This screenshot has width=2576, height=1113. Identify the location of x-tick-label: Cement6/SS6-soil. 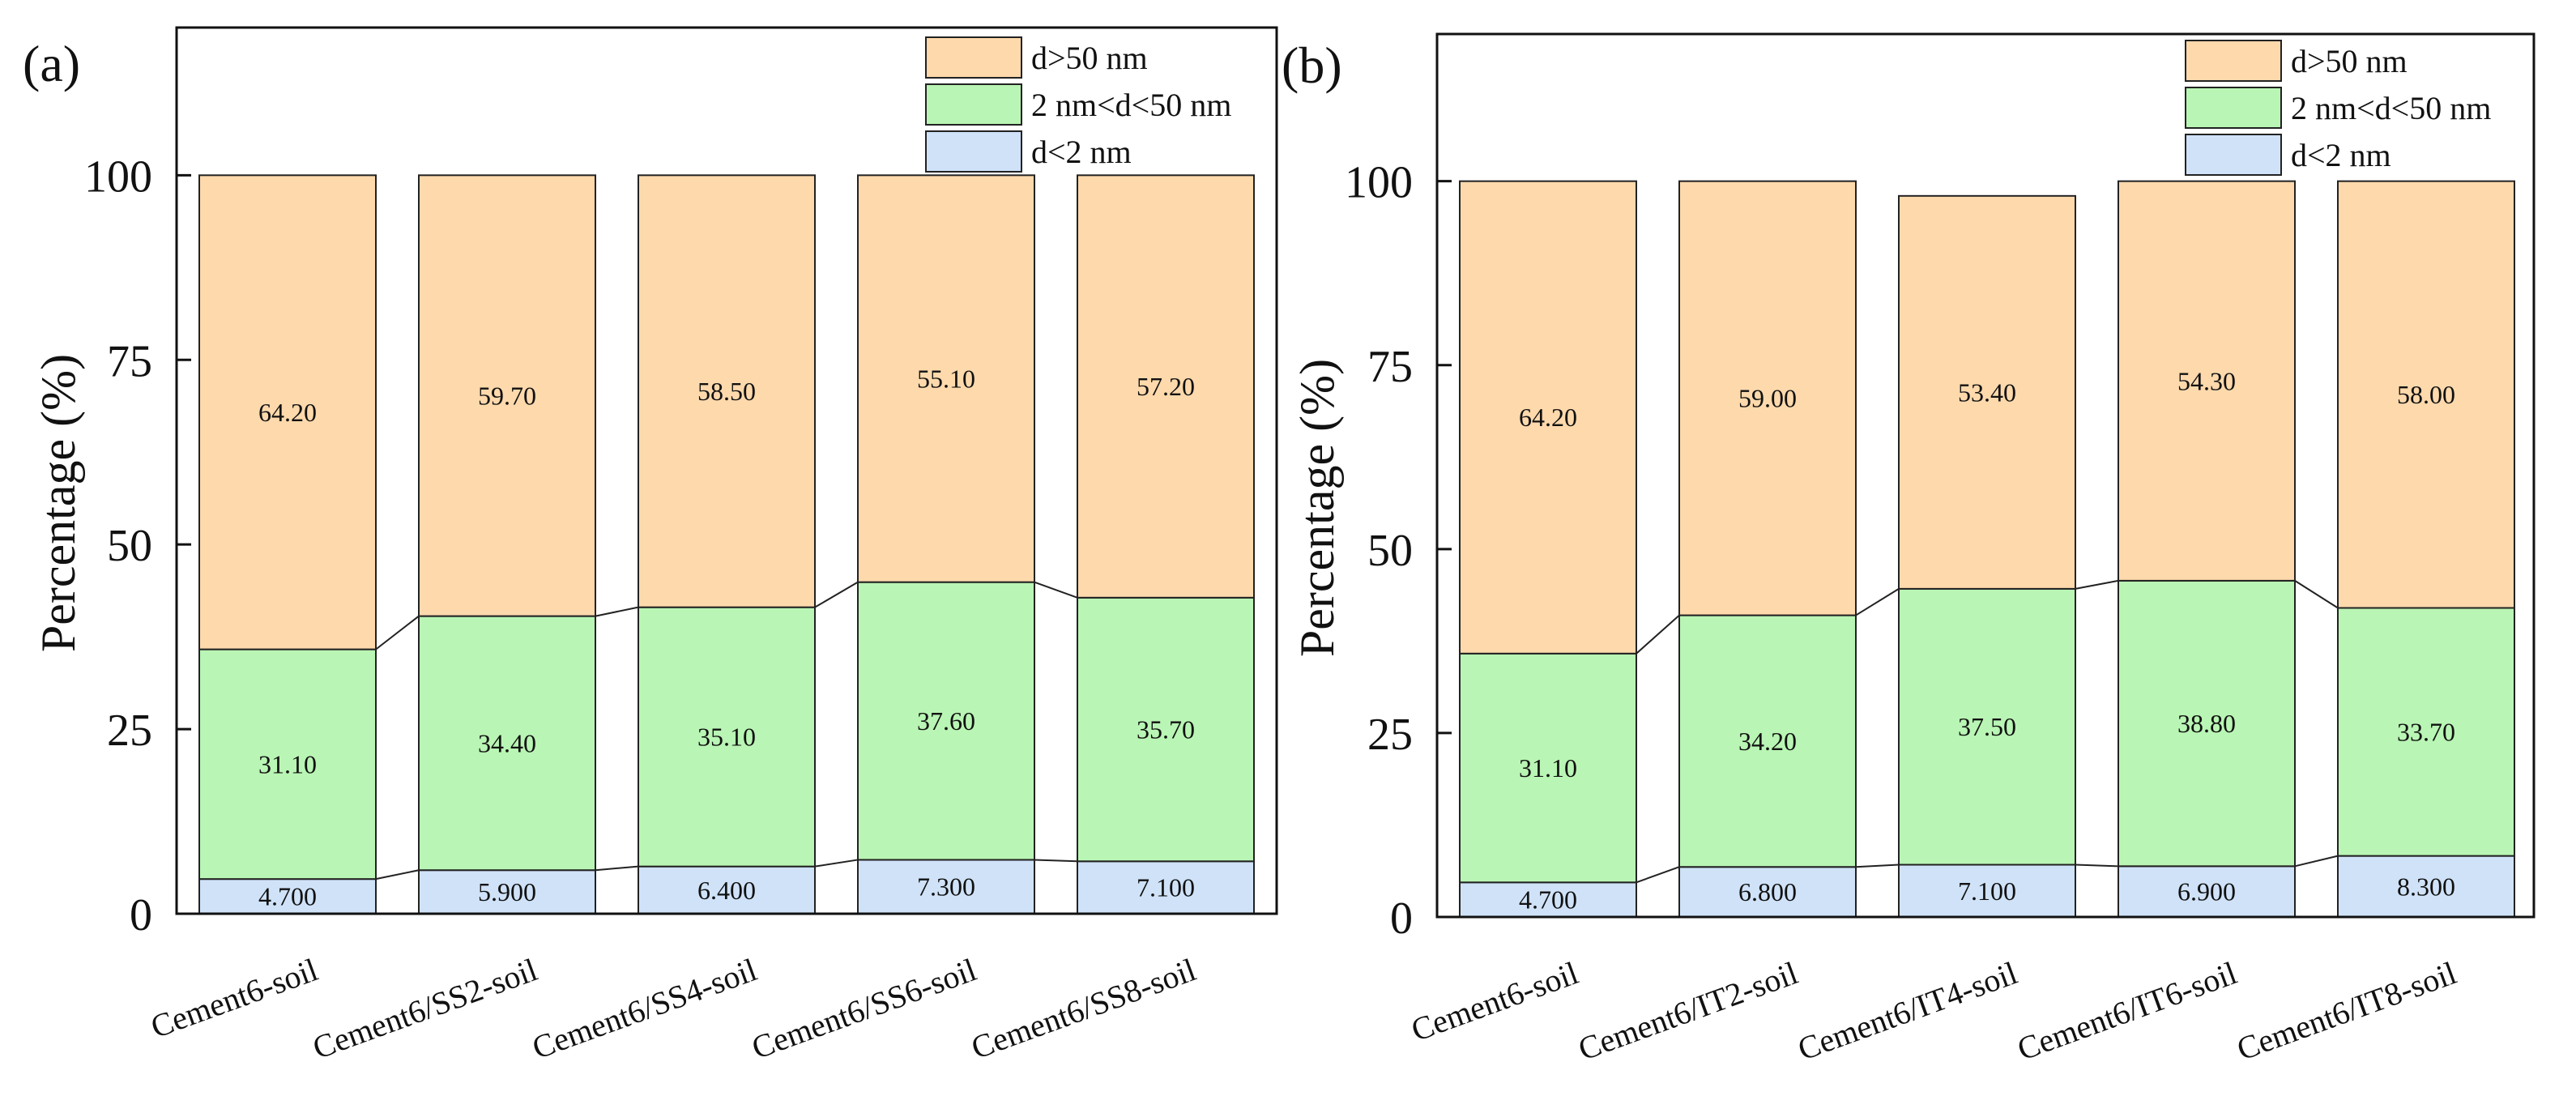
(864, 1008).